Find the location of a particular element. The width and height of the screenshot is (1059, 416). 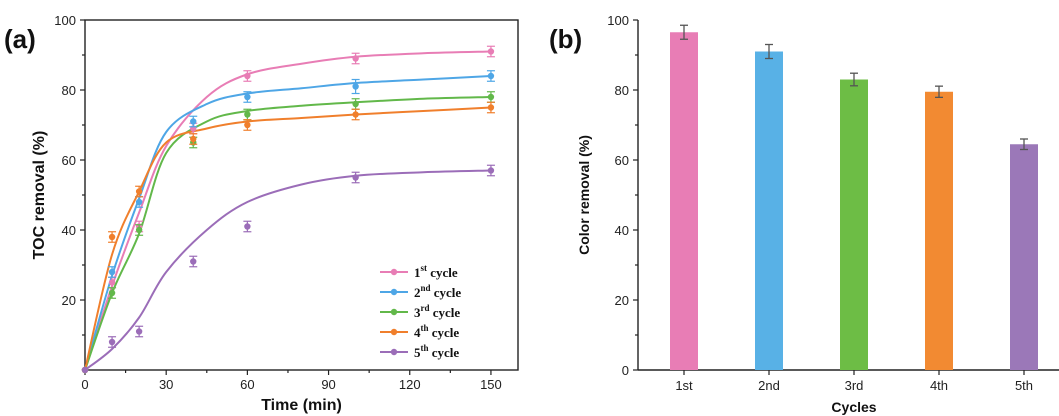

y-tick-label-b: 60 is located at coordinates (622, 160).